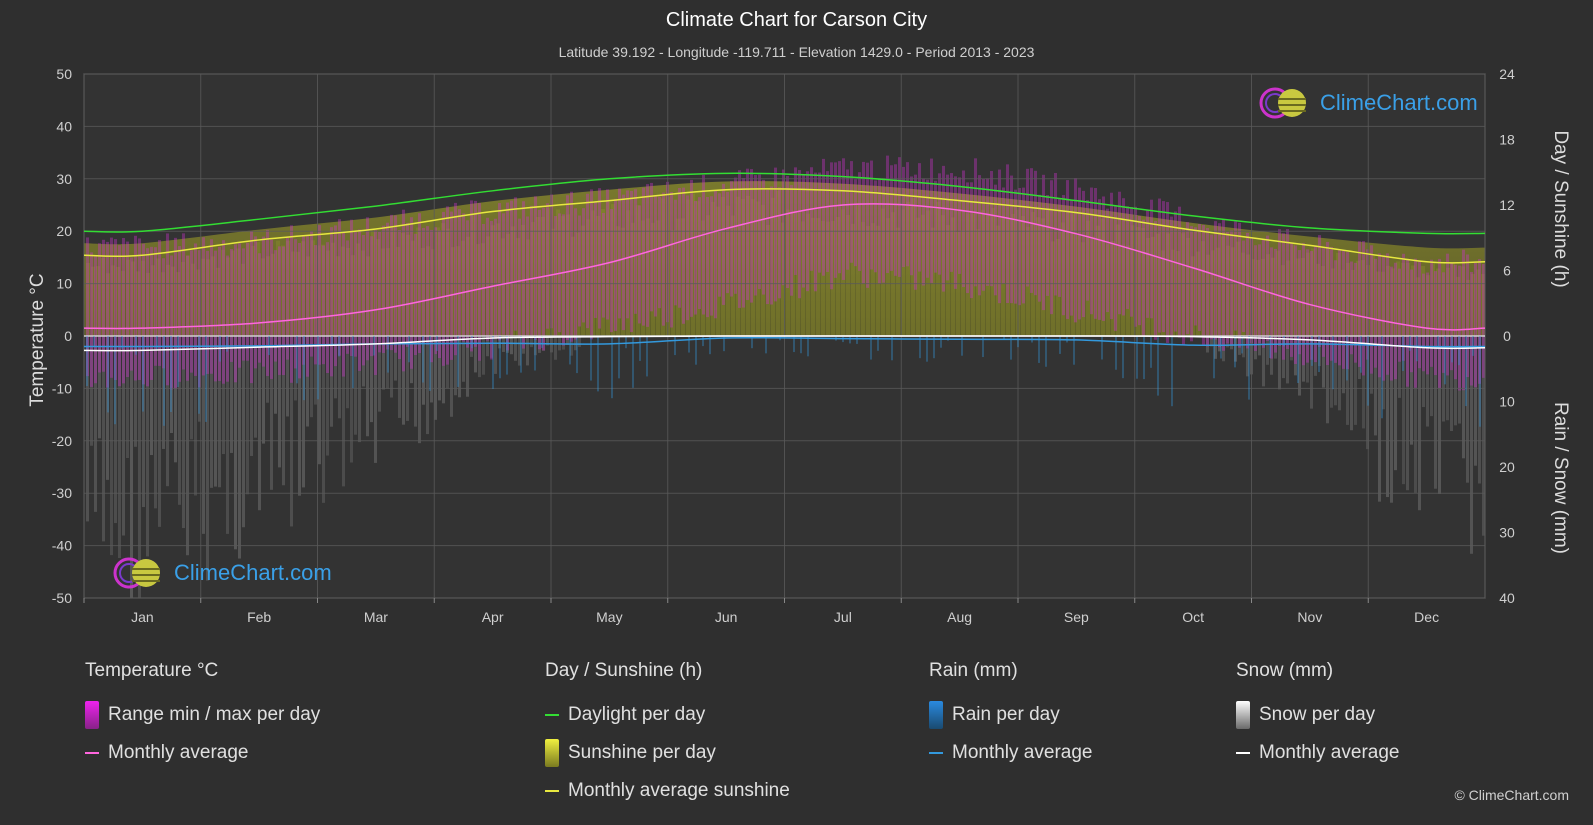  I want to click on swatch-temp-range, so click(92, 715).